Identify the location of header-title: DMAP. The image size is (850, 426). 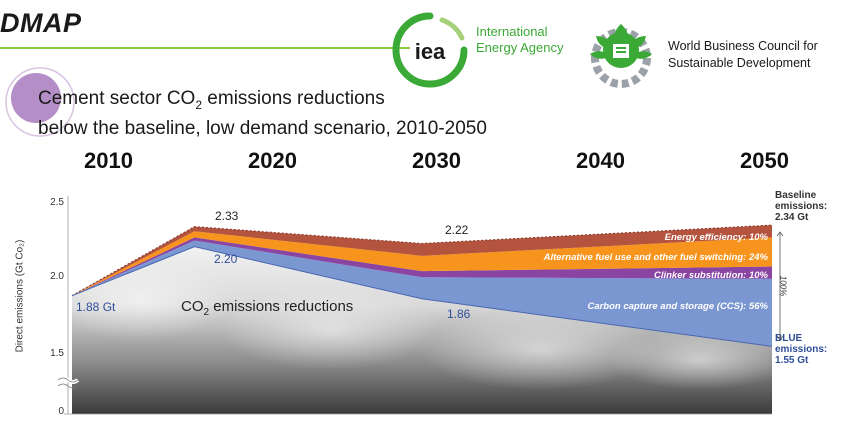
(41, 23).